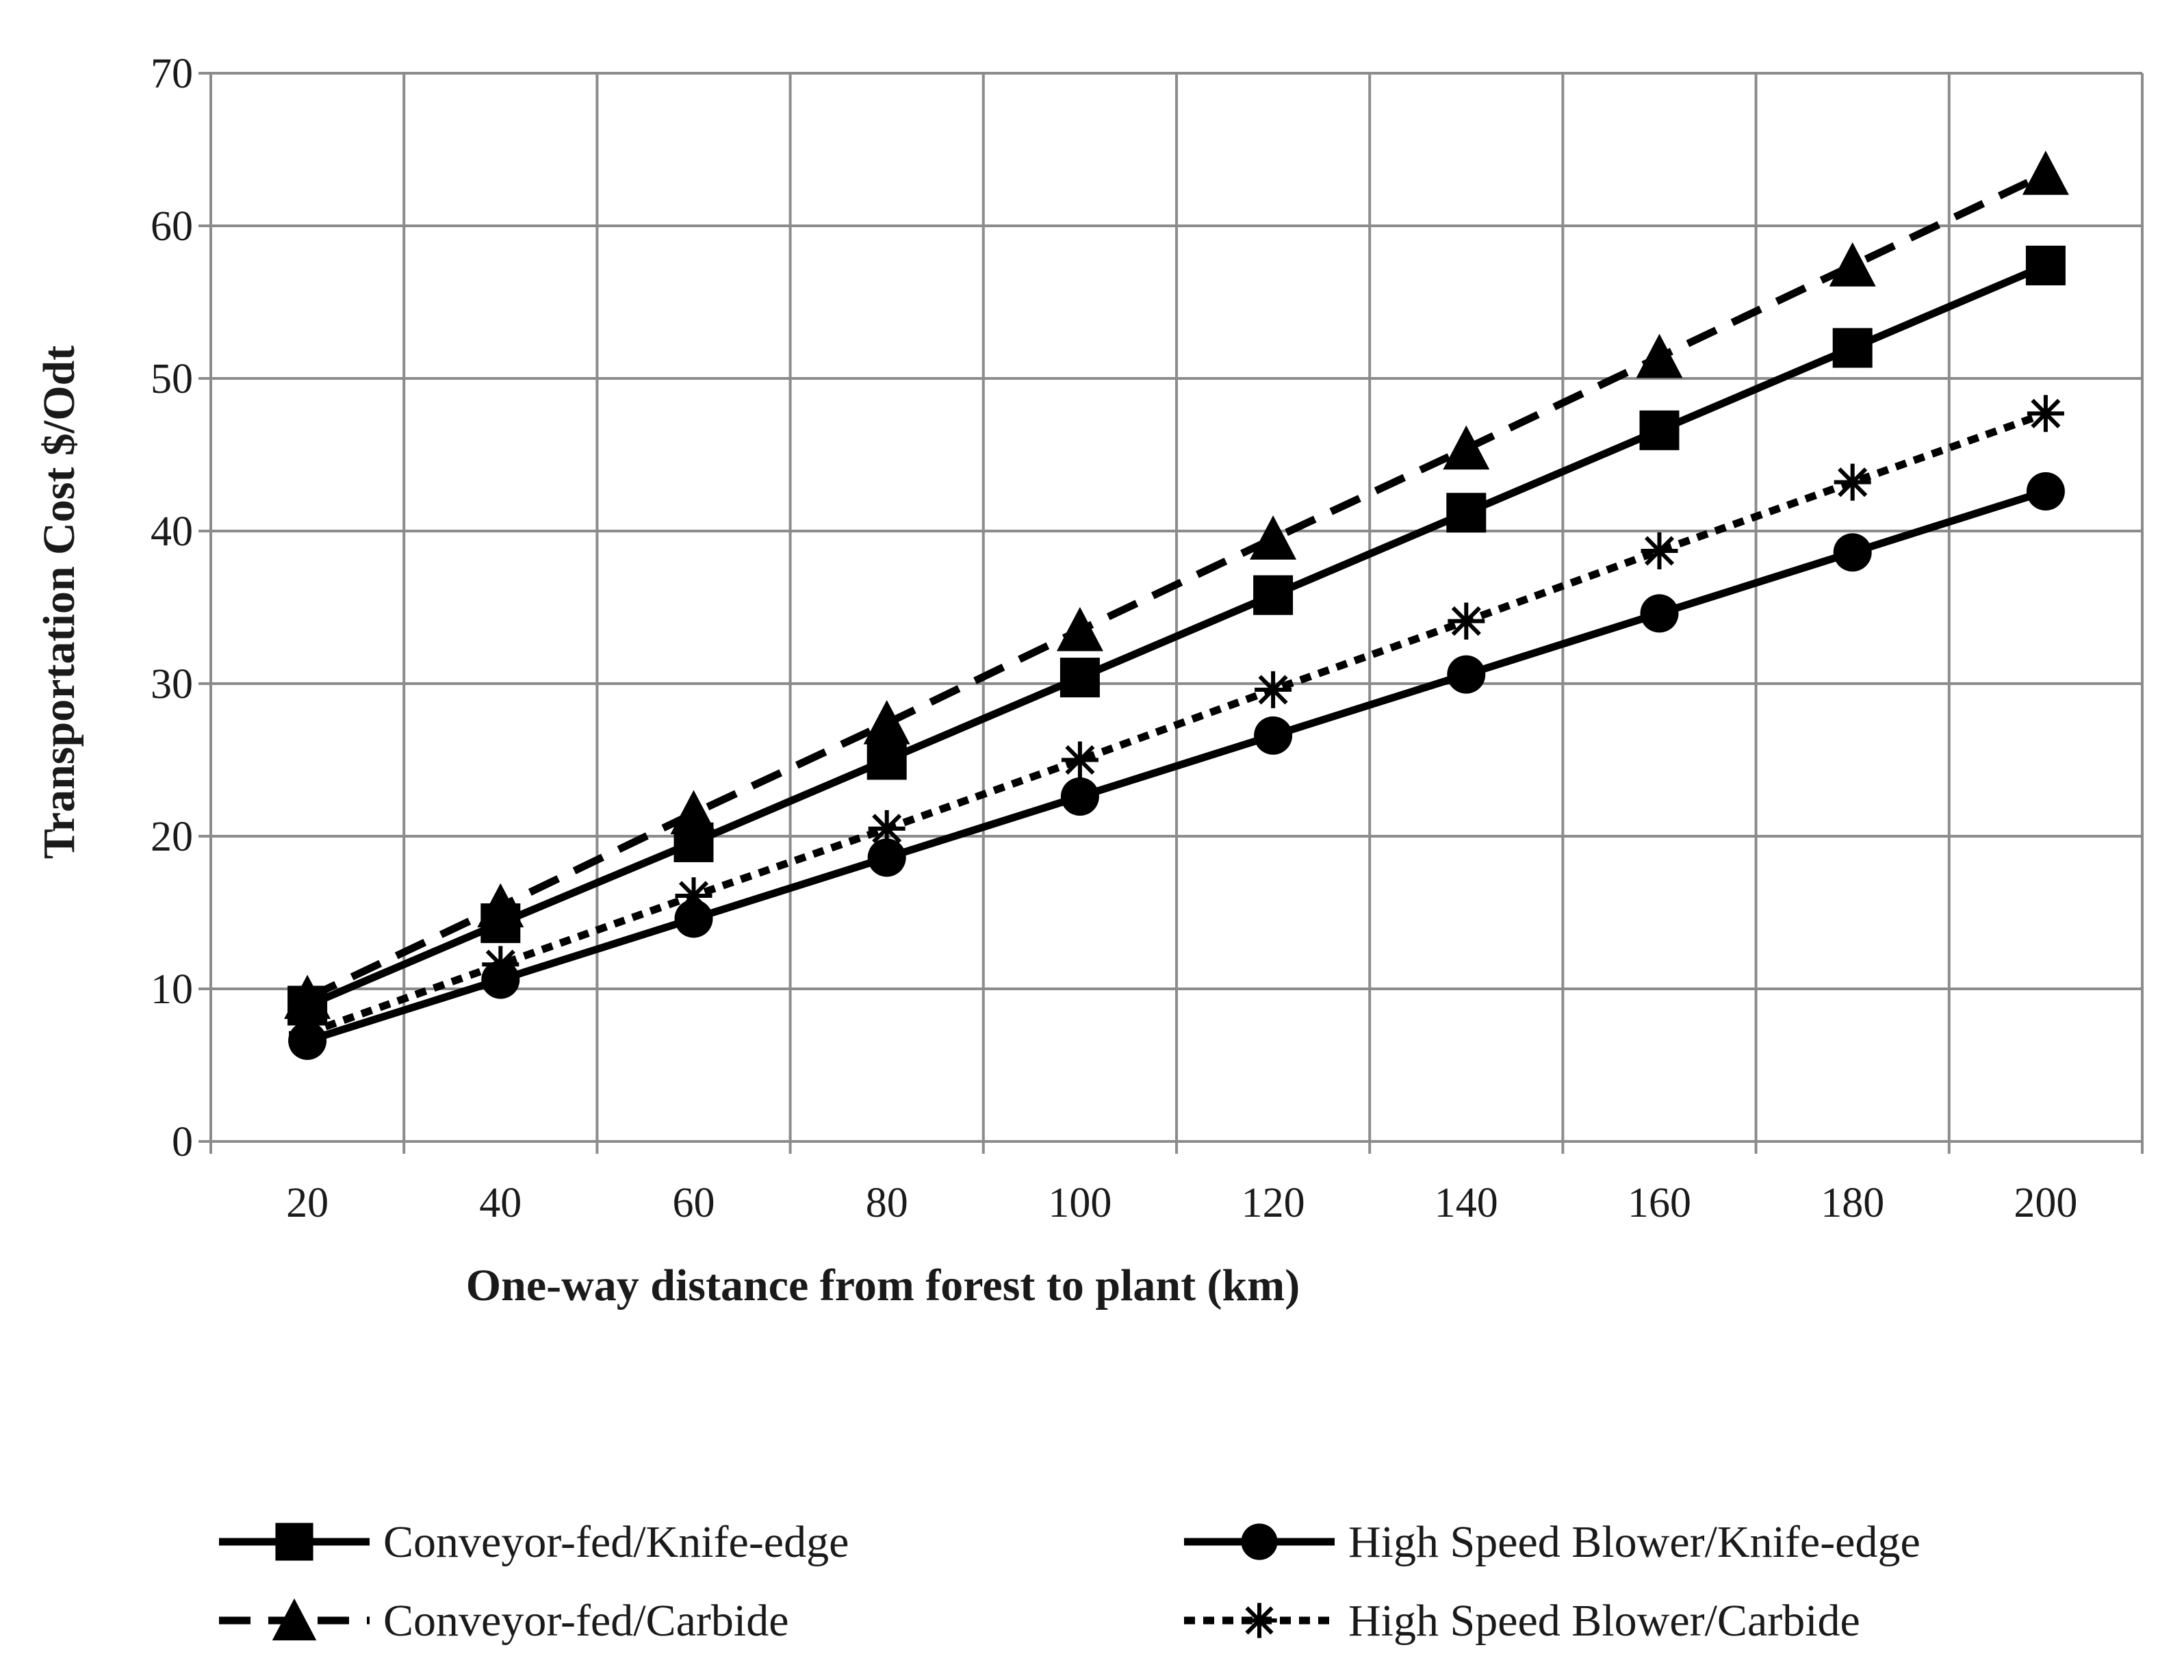 The width and height of the screenshot is (2184, 1680). I want to click on legend-label: Conveyor-fed/Carbide, so click(586, 1621).